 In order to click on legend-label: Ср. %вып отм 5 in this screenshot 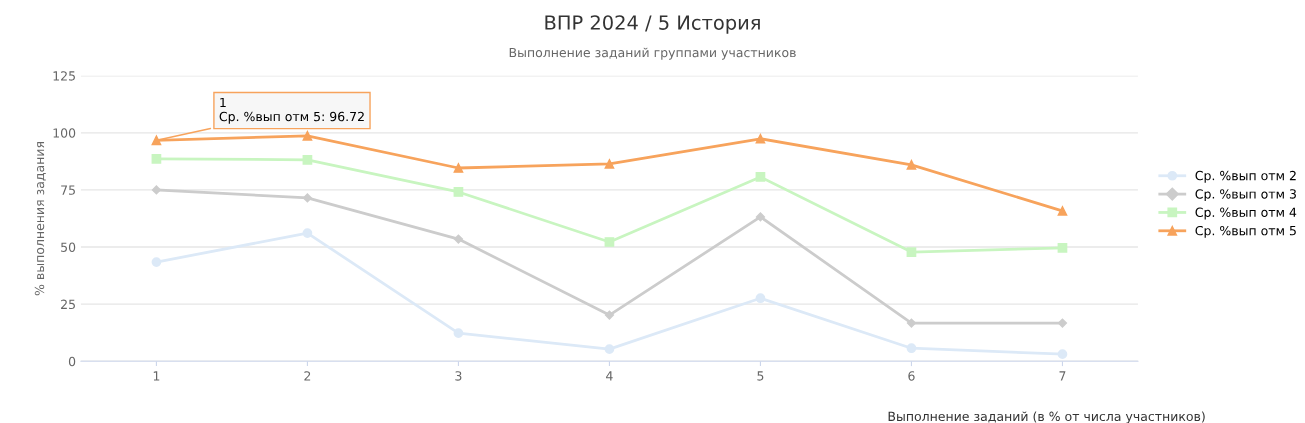, I will do `click(1245, 231)`.